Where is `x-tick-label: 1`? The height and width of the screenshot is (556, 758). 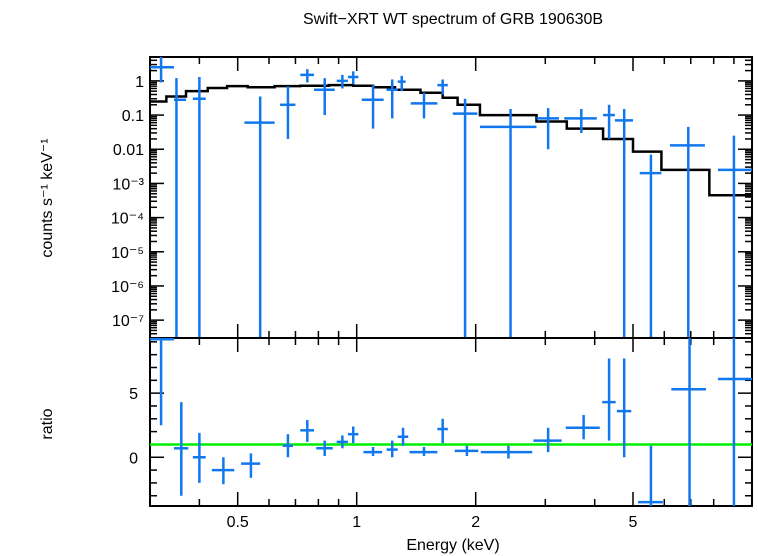
x-tick-label: 1 is located at coordinates (356, 522).